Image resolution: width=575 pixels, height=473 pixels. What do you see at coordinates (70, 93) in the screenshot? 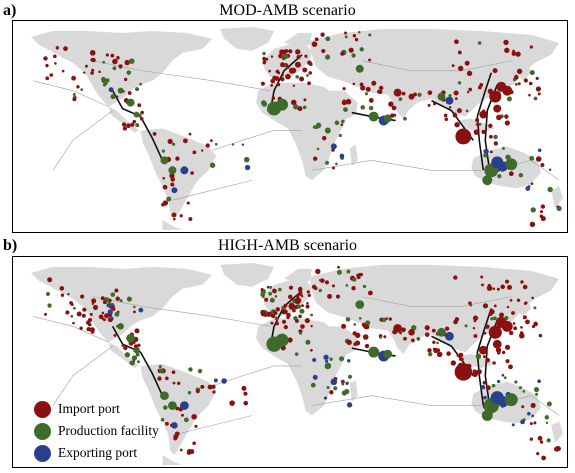
I see `minor-route-line` at bounding box center [70, 93].